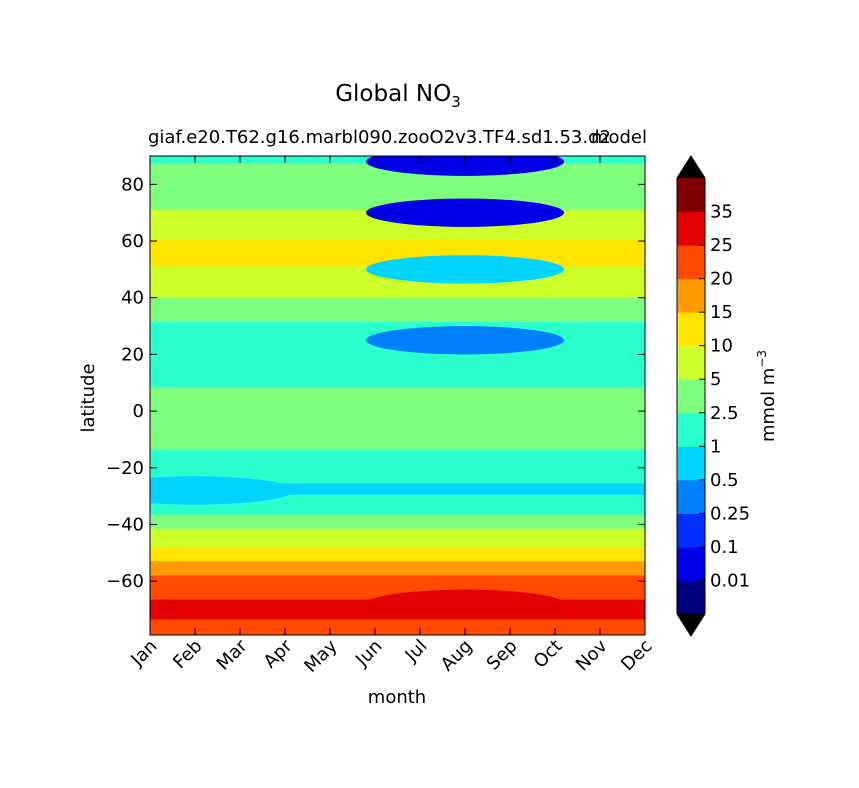  What do you see at coordinates (724, 547) in the screenshot?
I see `colorbar-tick-label: 0.1` at bounding box center [724, 547].